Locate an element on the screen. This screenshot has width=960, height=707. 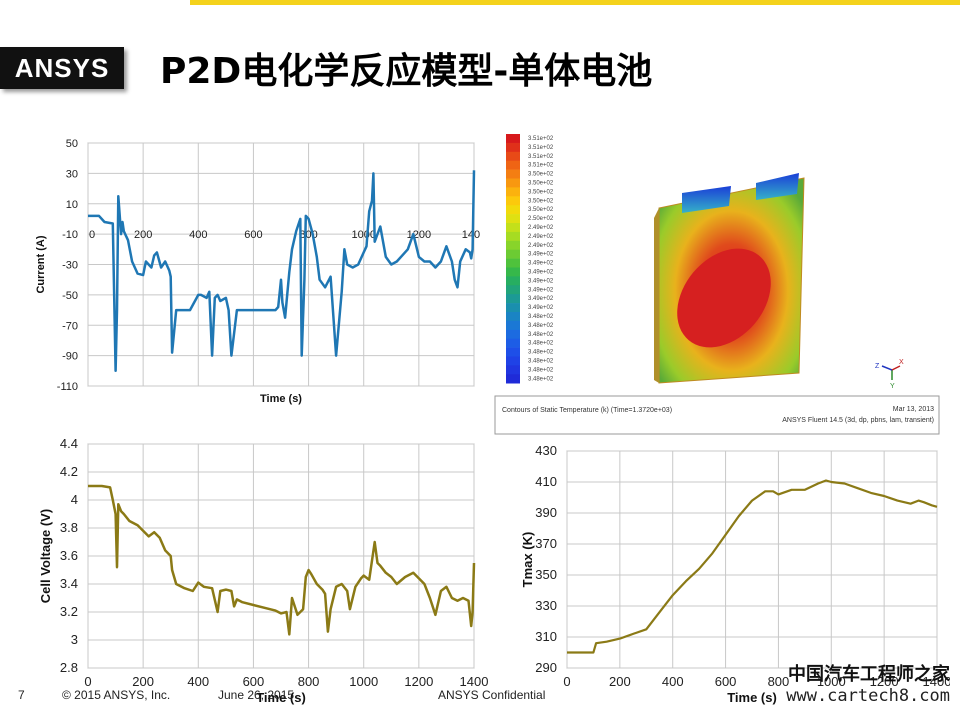
y-tick-label: -30 is located at coordinates (70, 266).